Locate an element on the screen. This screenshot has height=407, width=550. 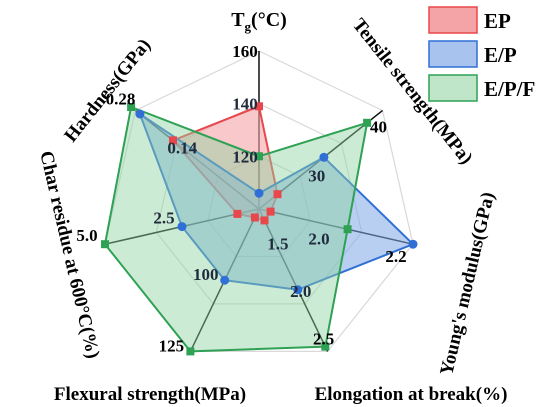
tick-label-flexural-0: 100 is located at coordinates (206, 274).